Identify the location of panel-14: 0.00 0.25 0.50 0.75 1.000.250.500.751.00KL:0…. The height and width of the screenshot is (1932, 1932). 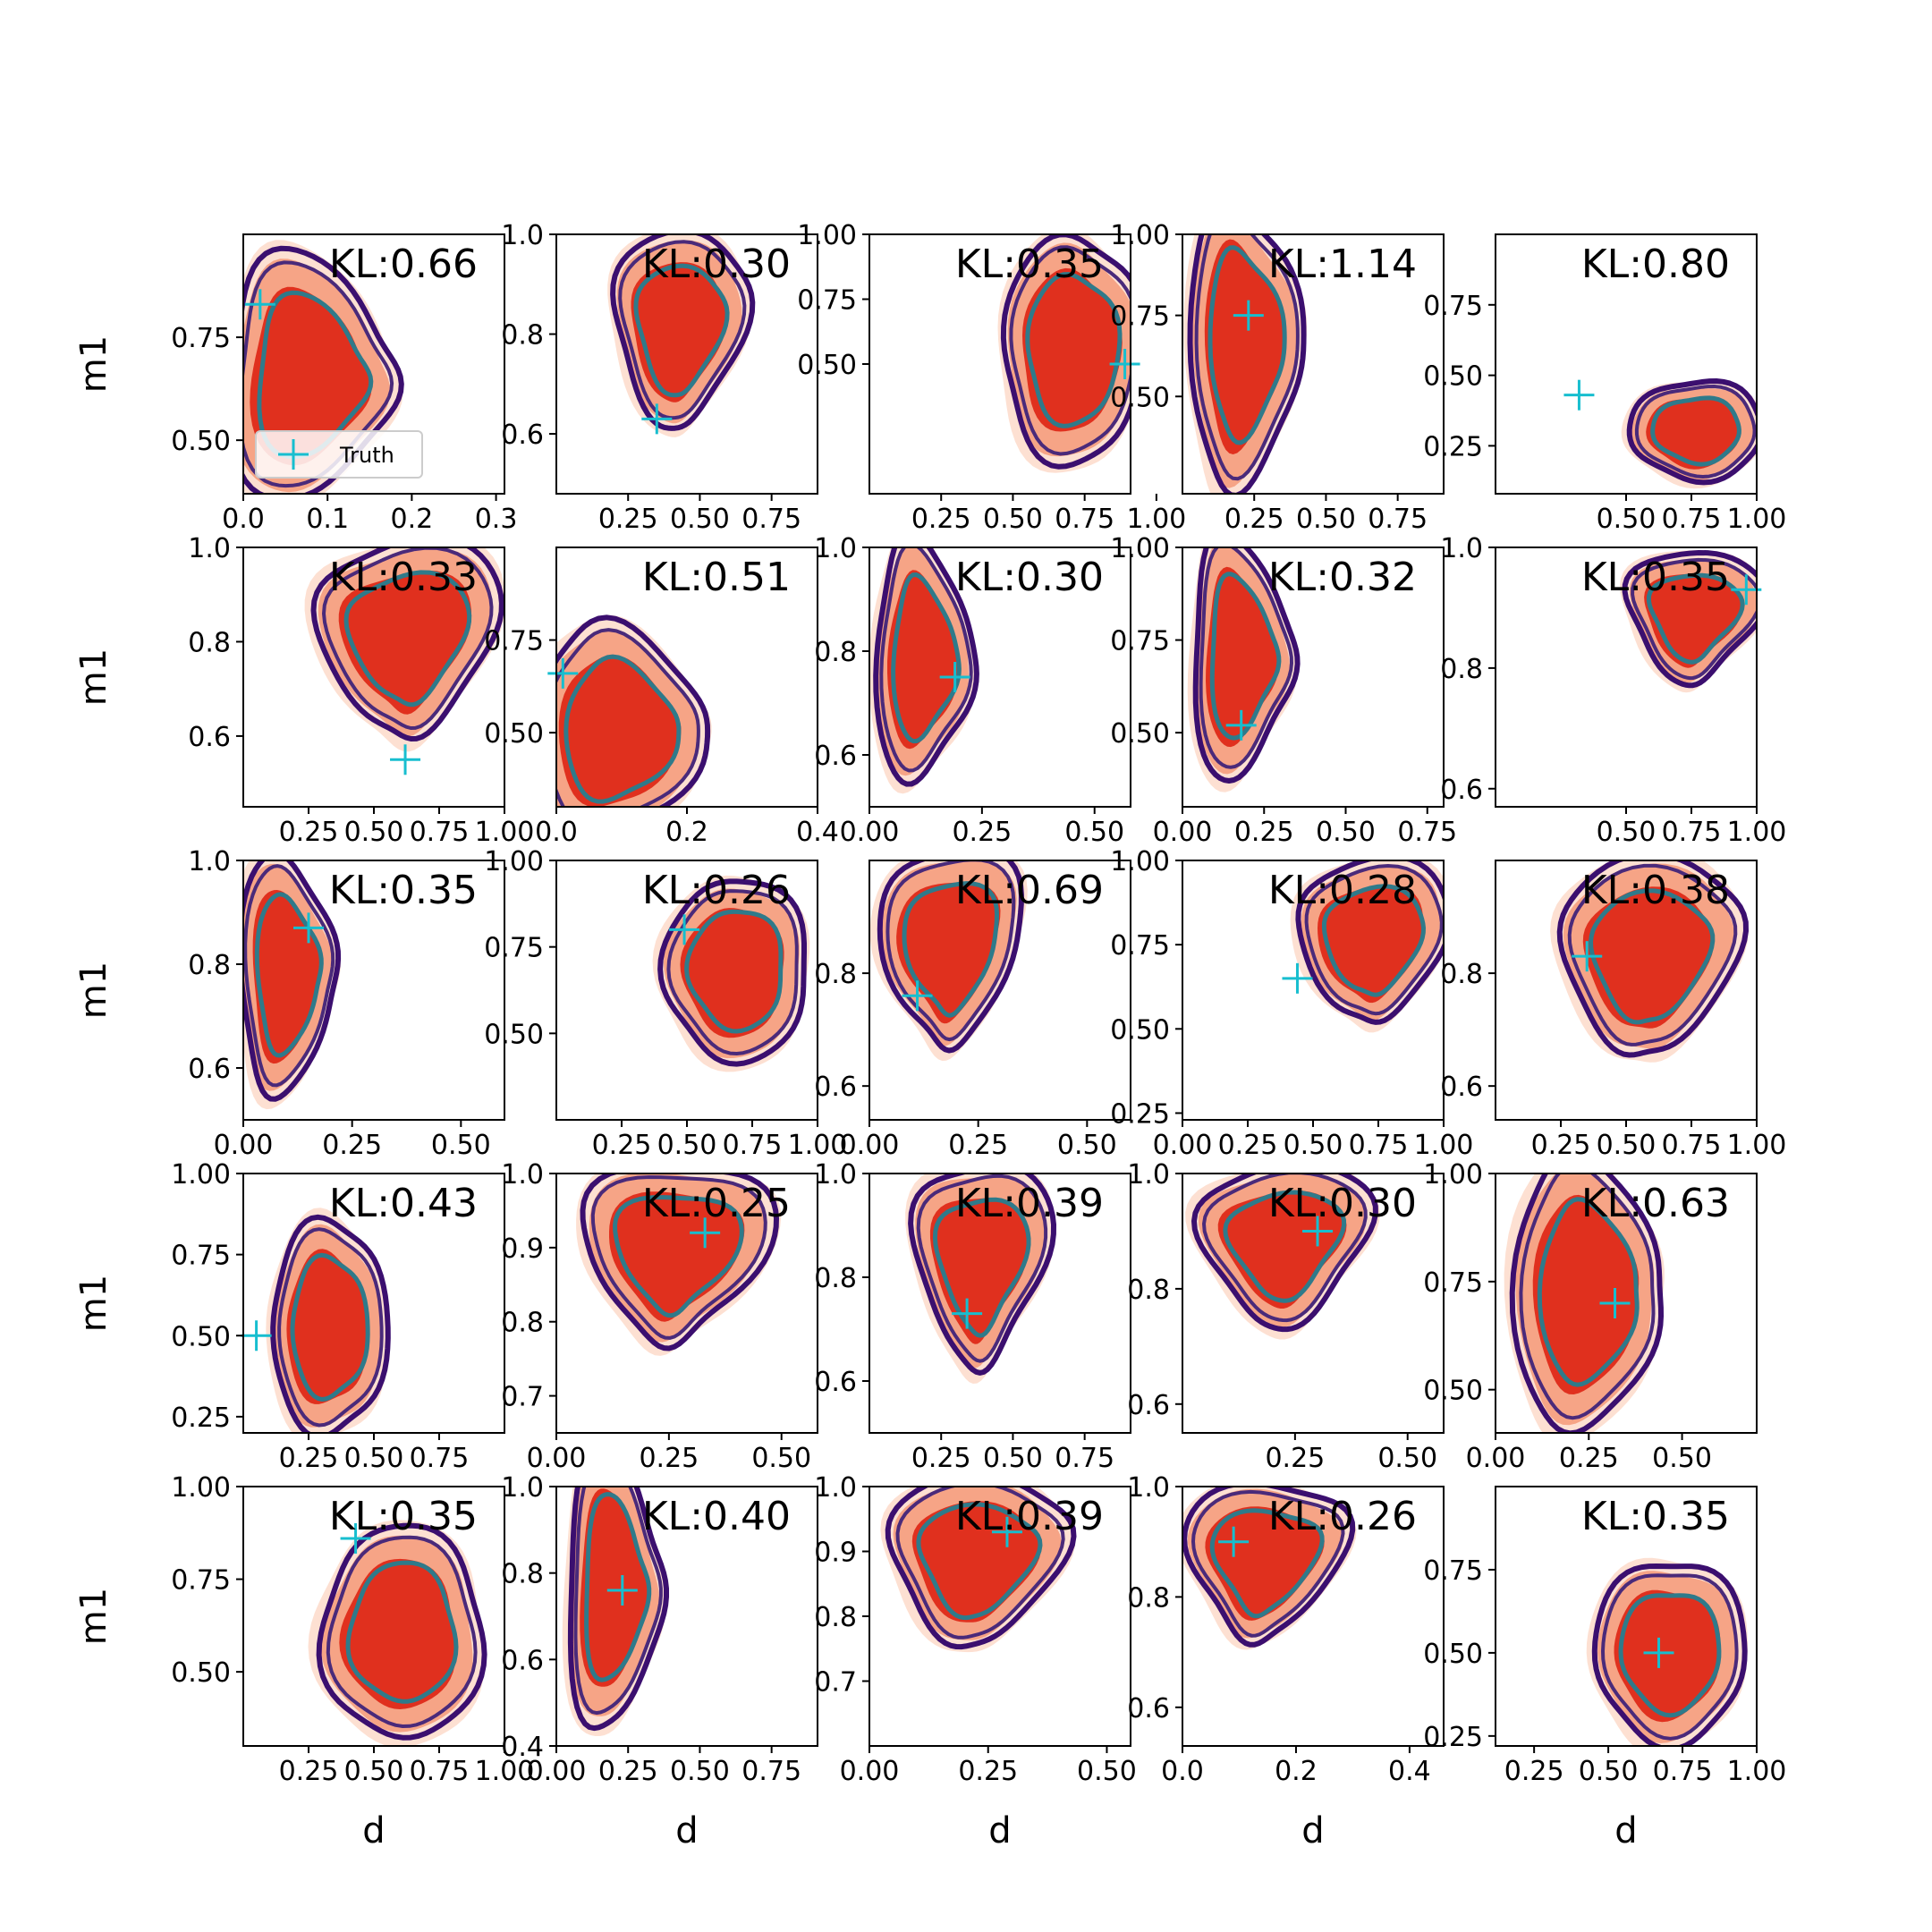
(1291, 1003).